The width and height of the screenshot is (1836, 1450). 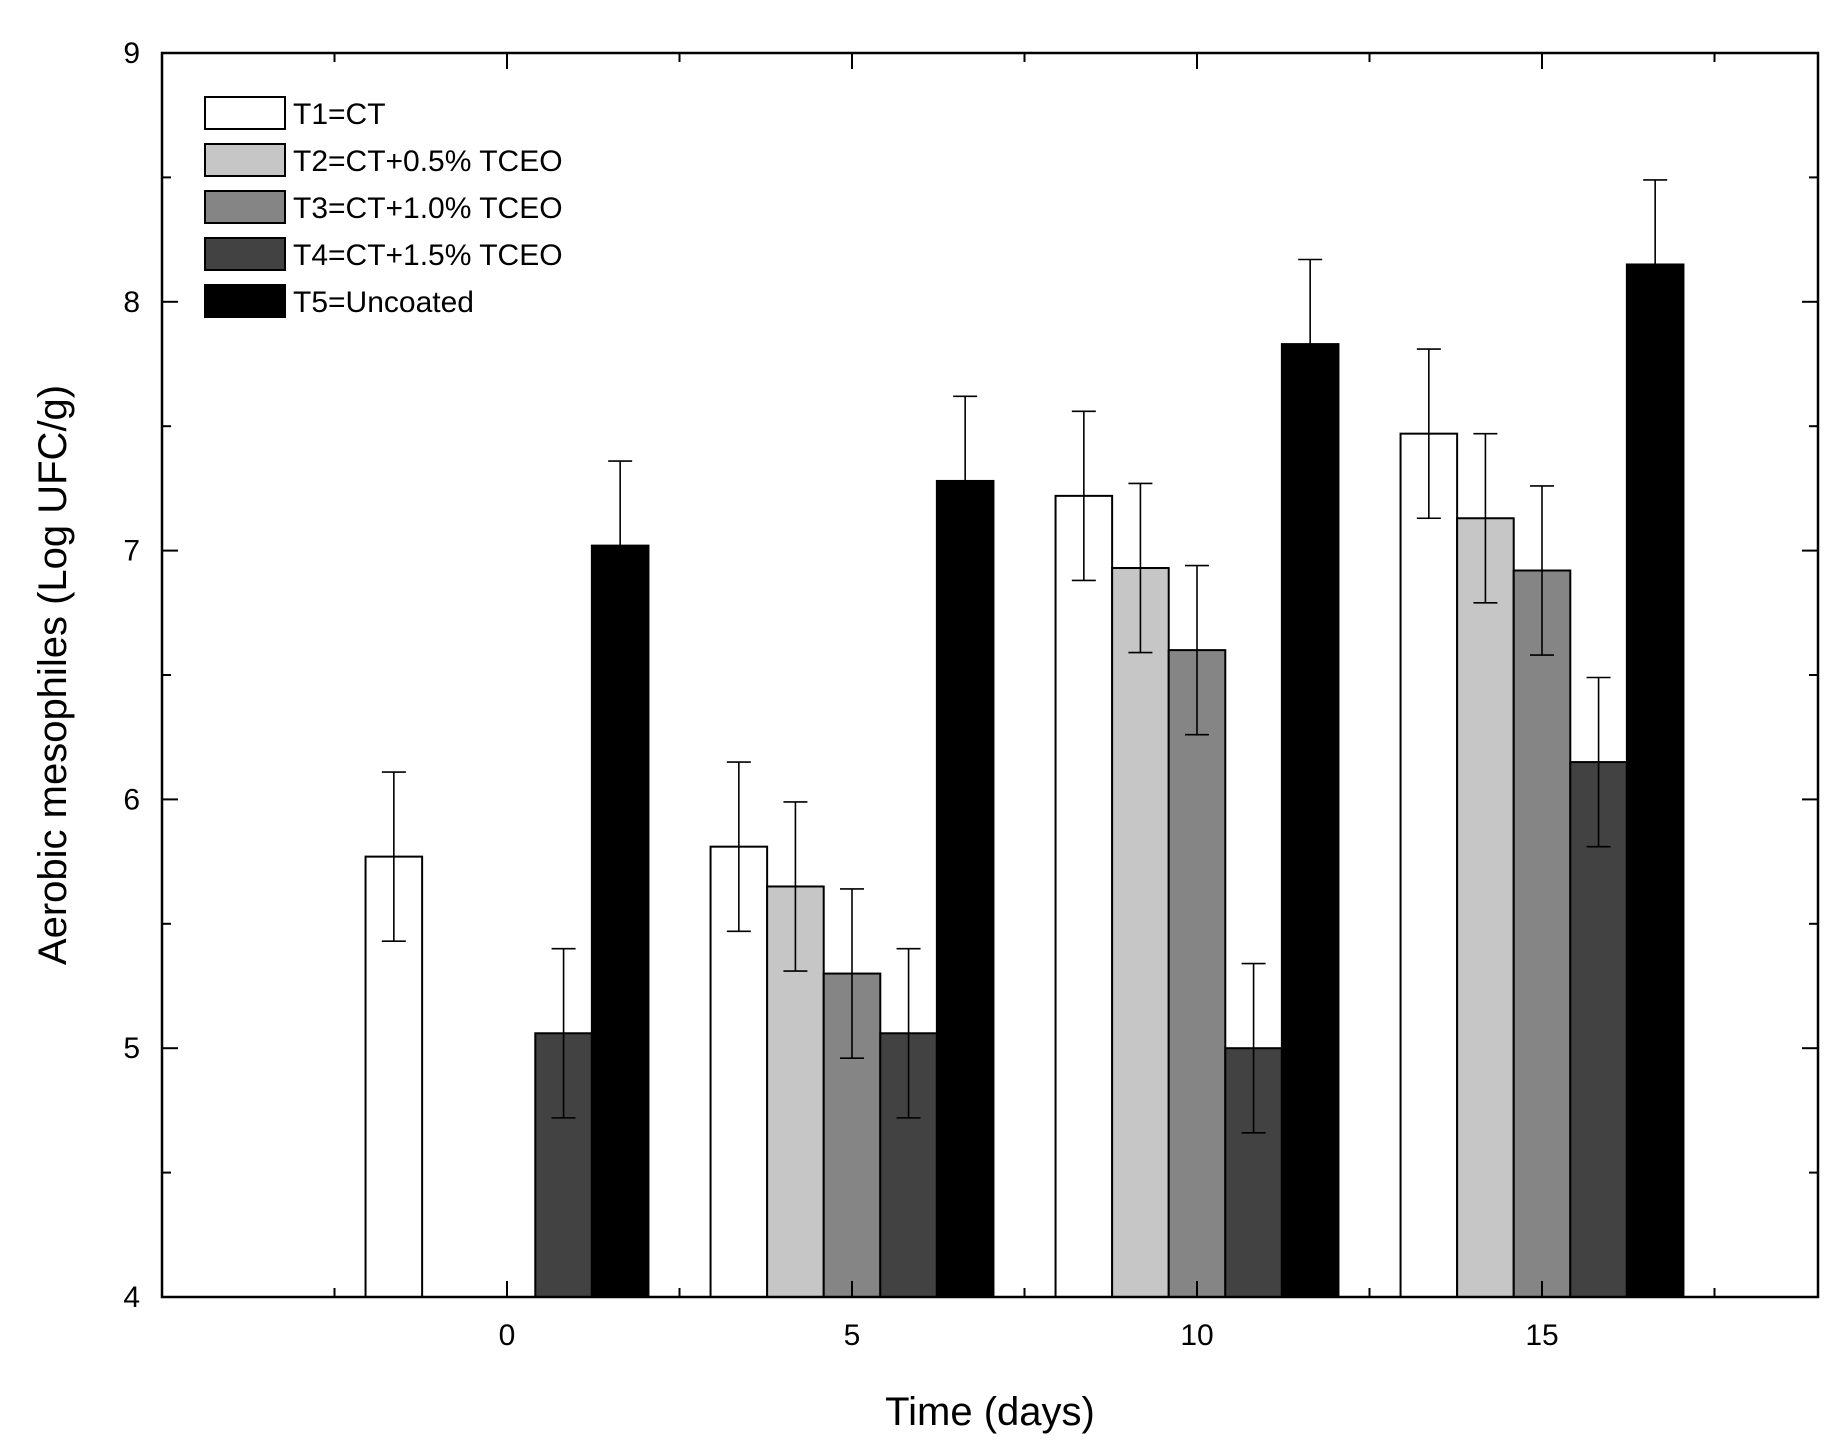 What do you see at coordinates (131, 799) in the screenshot?
I see `y-tick-label: 6` at bounding box center [131, 799].